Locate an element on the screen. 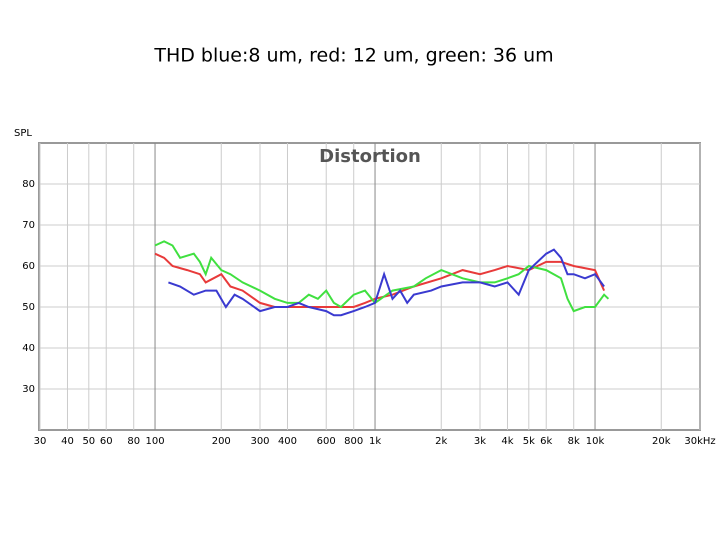 The width and height of the screenshot is (720, 544). x-tick-label: 300 is located at coordinates (259, 441).